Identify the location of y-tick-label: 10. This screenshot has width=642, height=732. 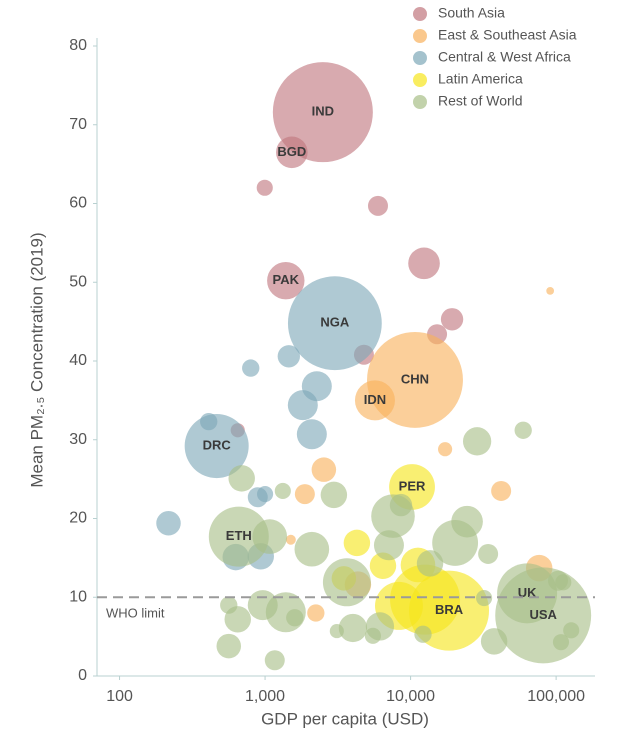
(78, 596).